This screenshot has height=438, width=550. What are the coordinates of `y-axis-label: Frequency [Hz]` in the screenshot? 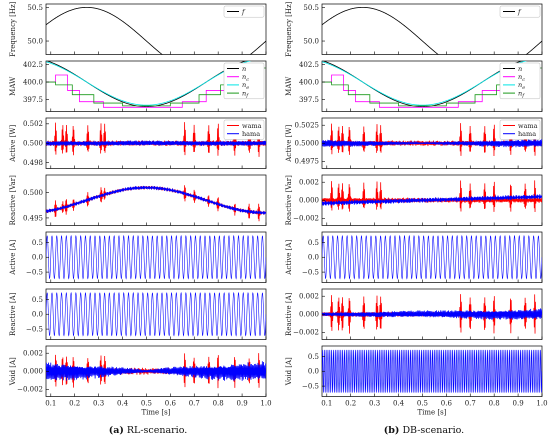 It's located at (289, 29).